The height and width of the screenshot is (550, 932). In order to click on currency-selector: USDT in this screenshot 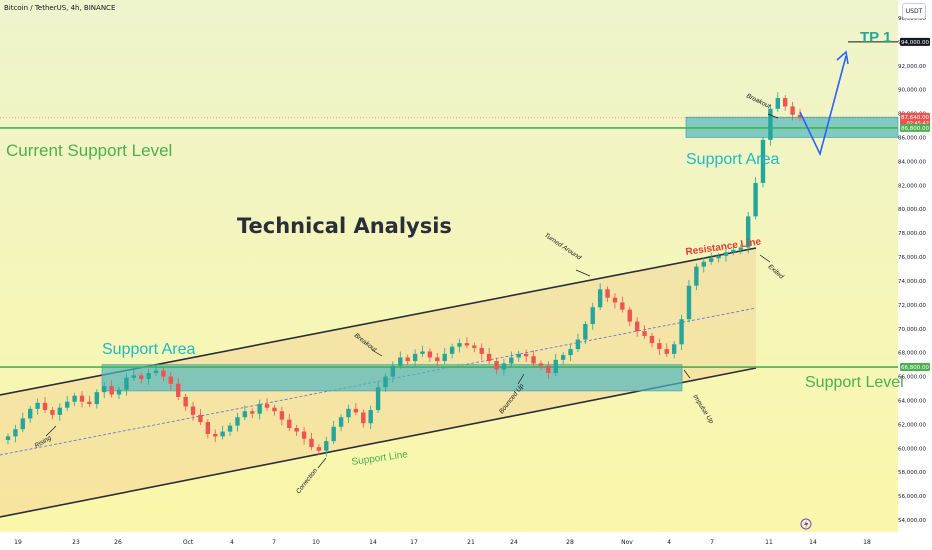, I will do `click(914, 11)`.